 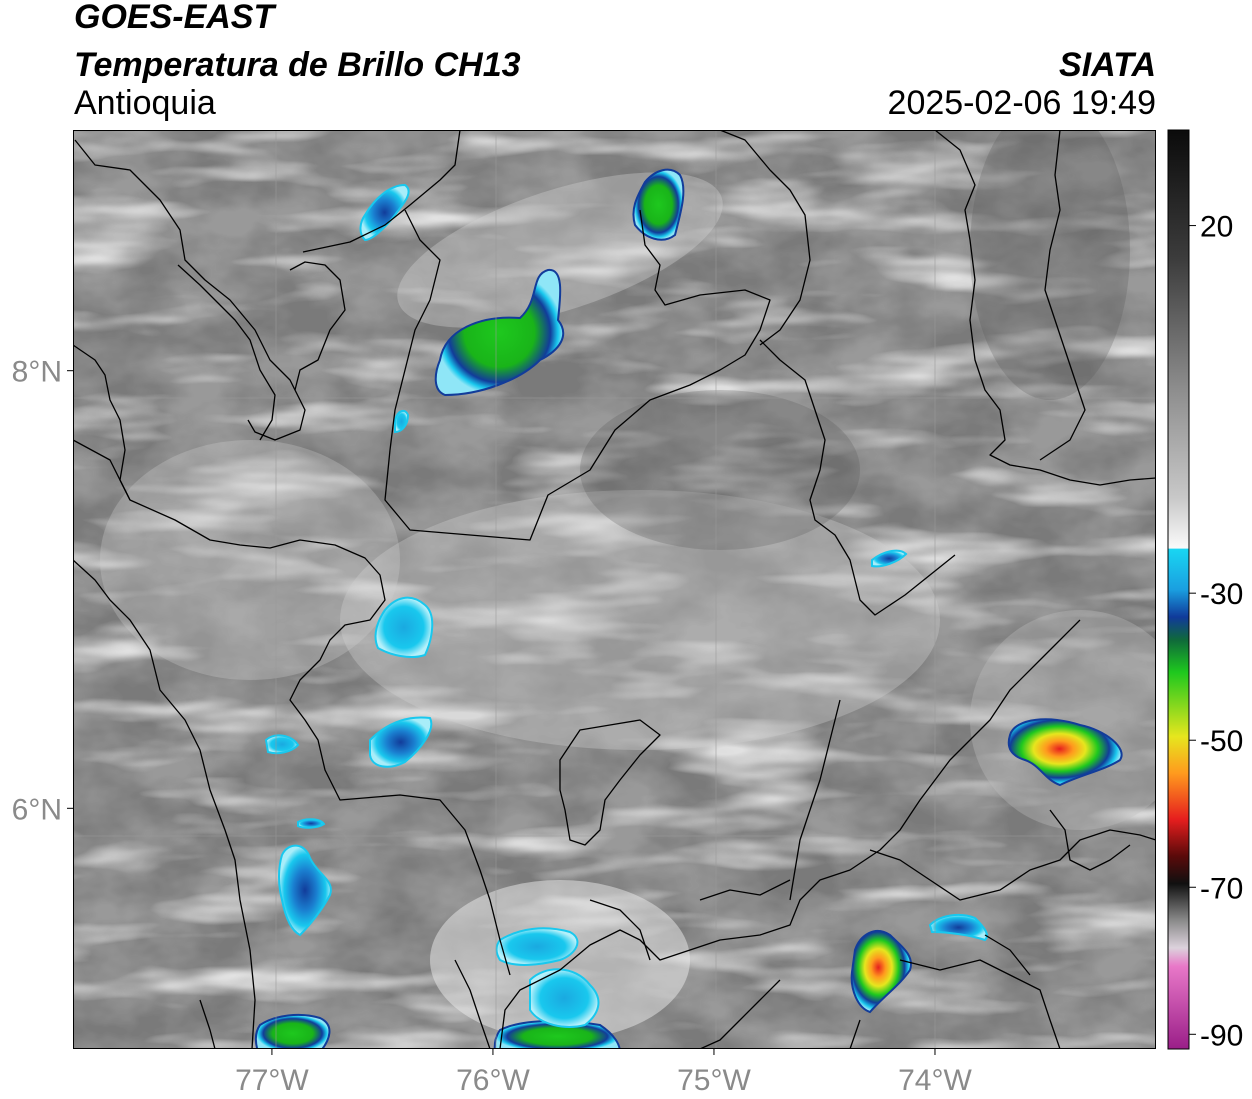 I want to click on agency-label: SIATA, so click(x=1107, y=65).